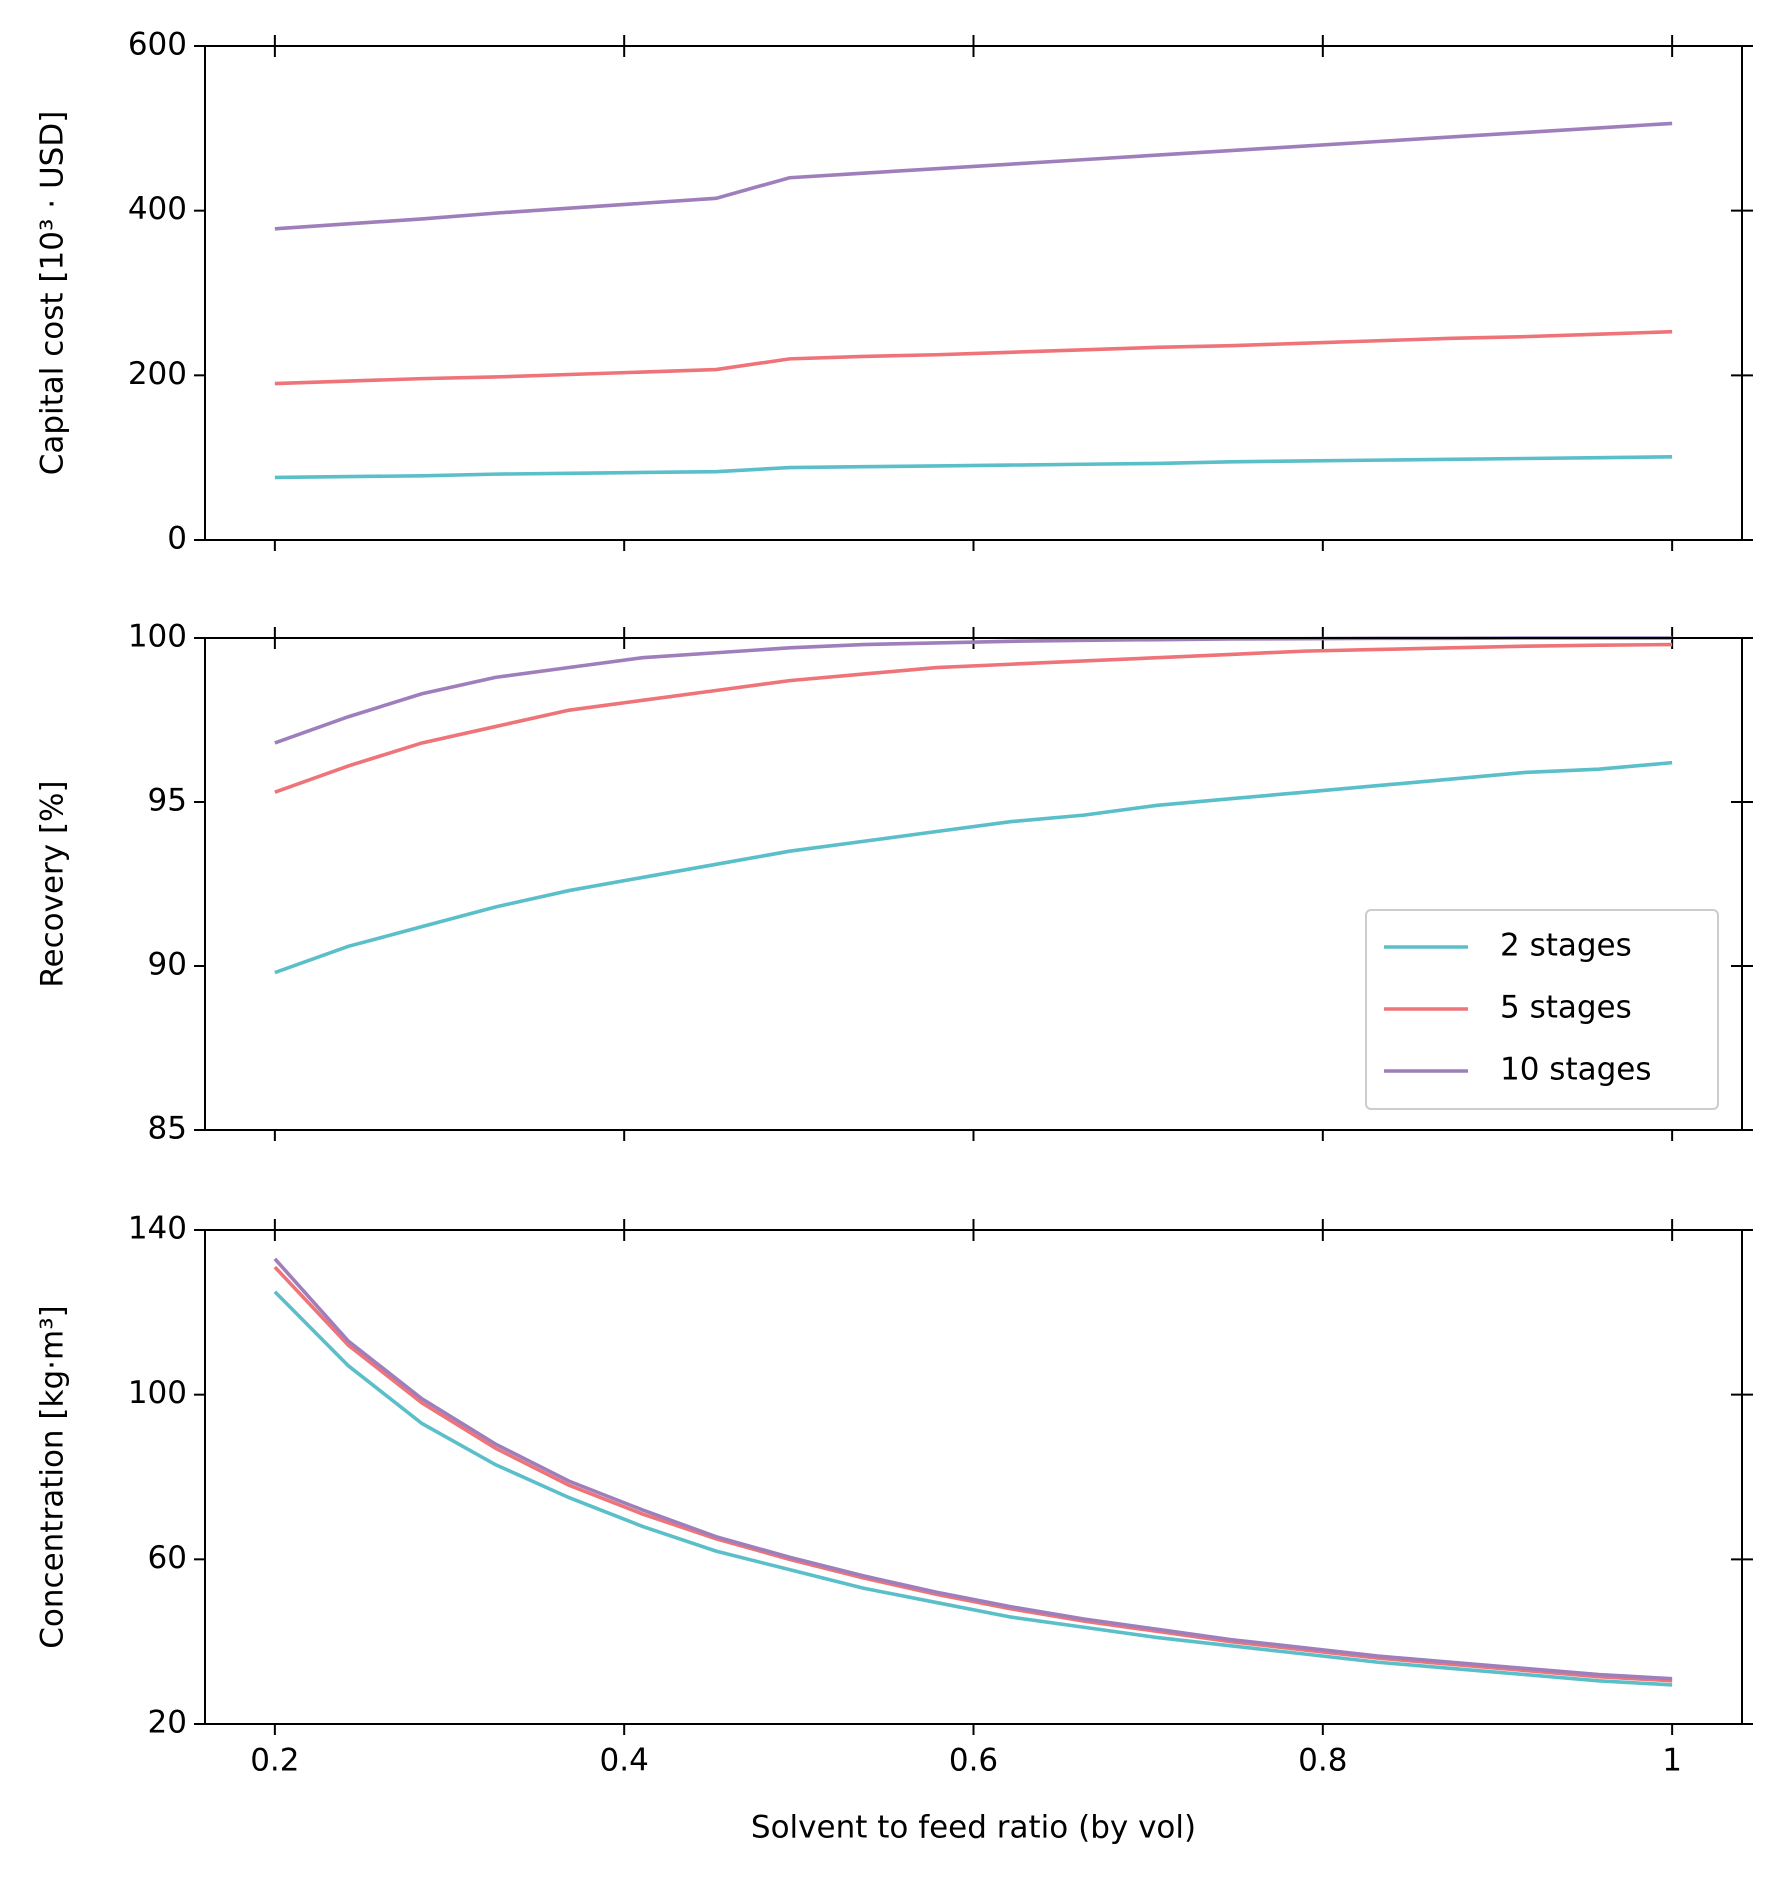 This screenshot has width=1772, height=1884. I want to click on y-axis-label: Capital cost [10³ · USD], so click(53, 293).